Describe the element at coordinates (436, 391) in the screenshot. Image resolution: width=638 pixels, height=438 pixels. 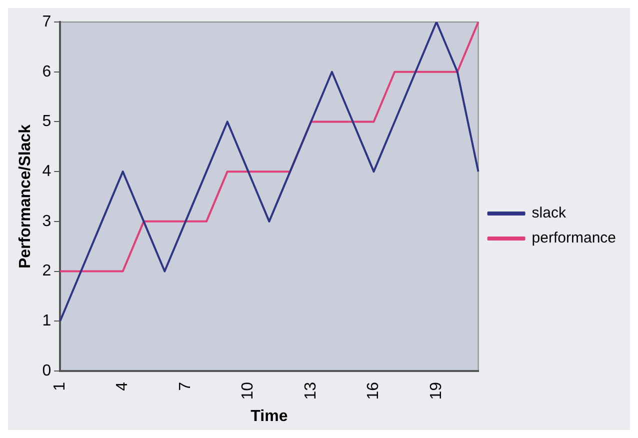
I see `x-tick-label: 19` at that location.